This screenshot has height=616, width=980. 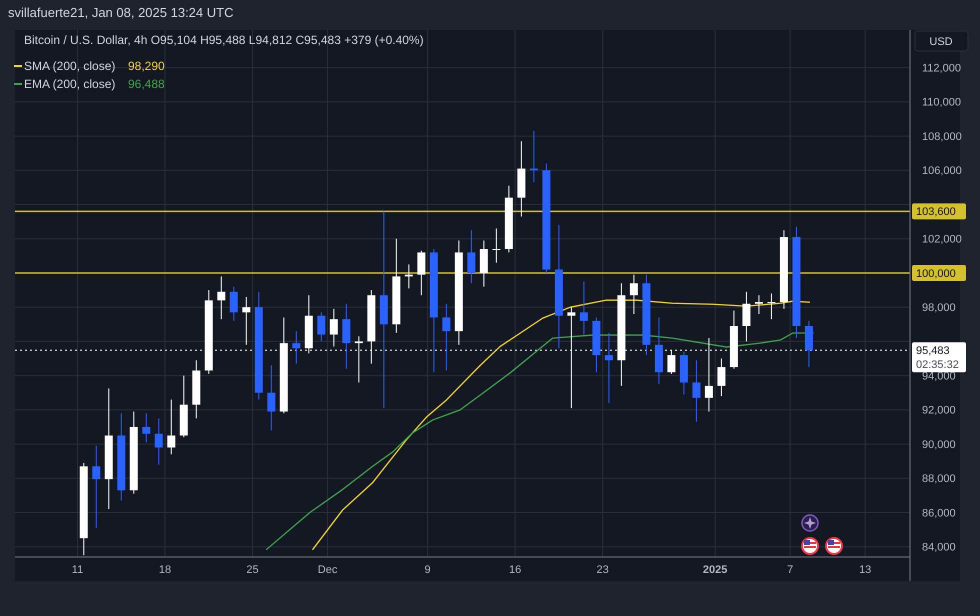 What do you see at coordinates (939, 548) in the screenshot?
I see `y-tick-label: 84,000` at bounding box center [939, 548].